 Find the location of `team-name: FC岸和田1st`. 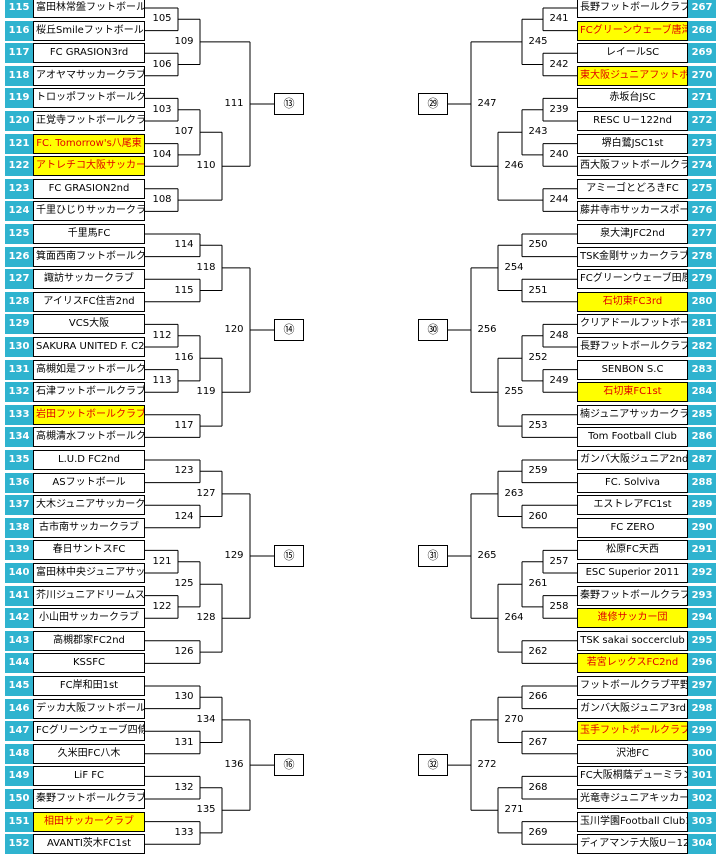

team-name: FC岸和田1st is located at coordinates (89, 686).